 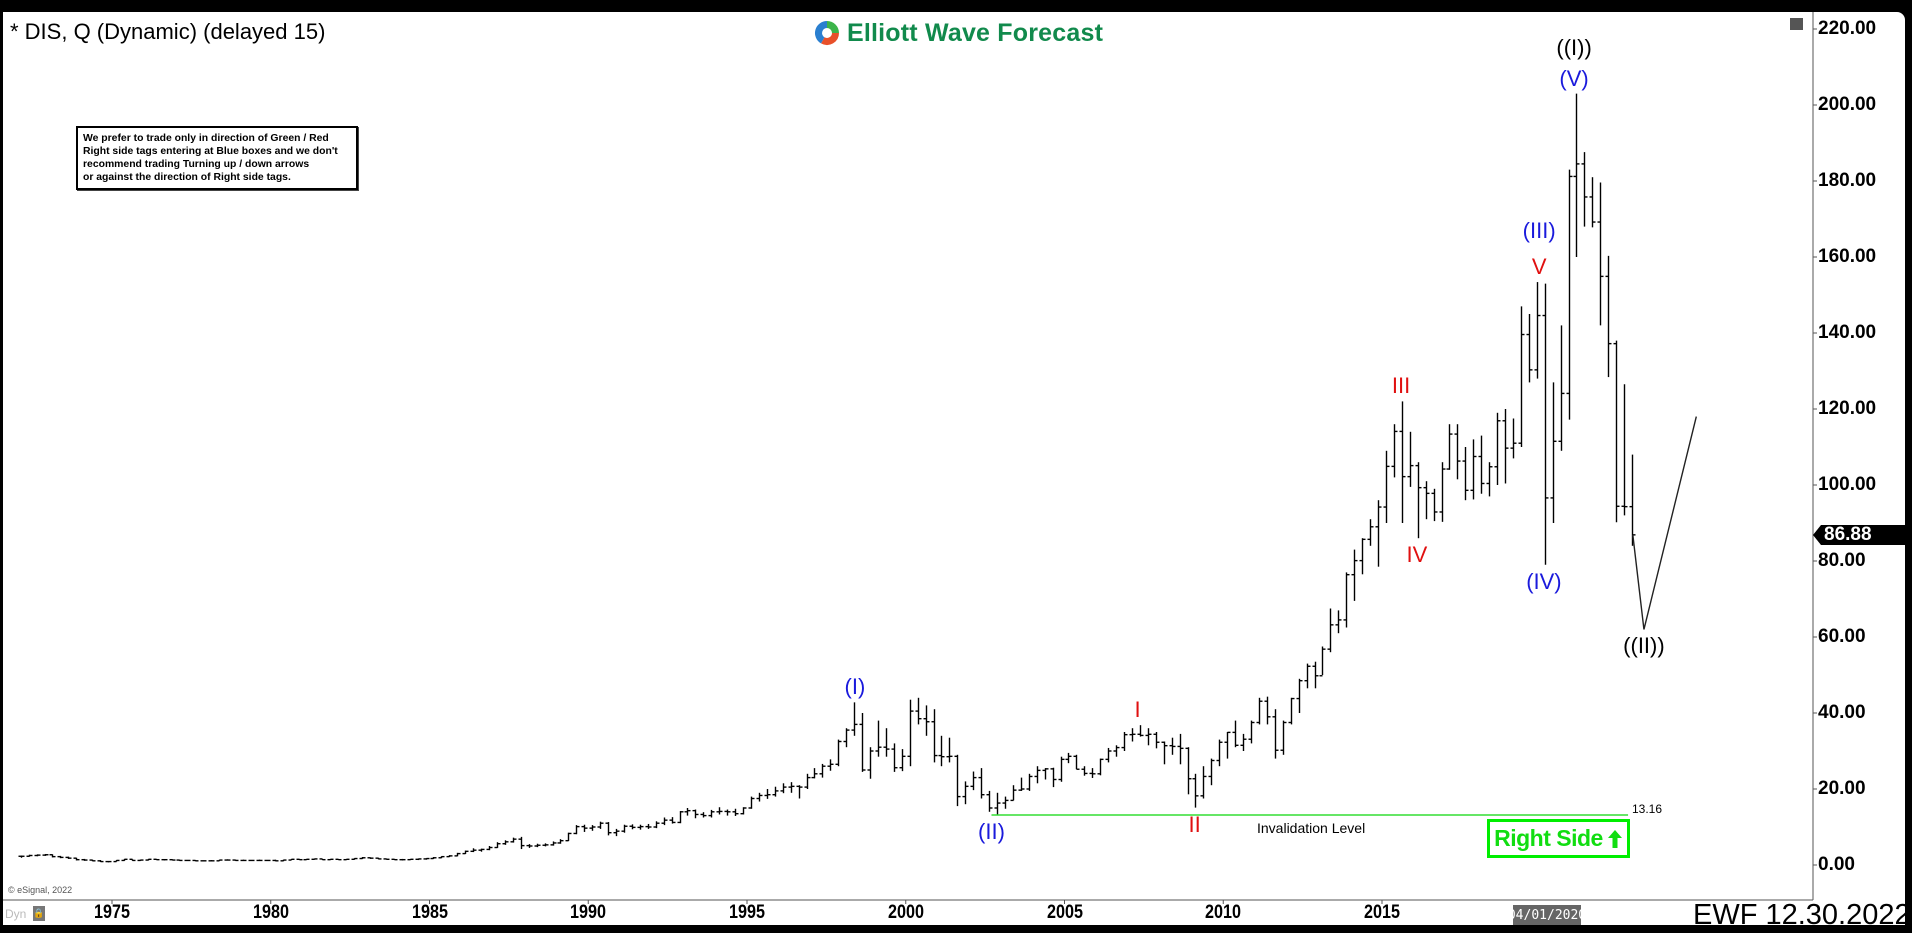 I want to click on lock-icon: 🔒, so click(x=39, y=913).